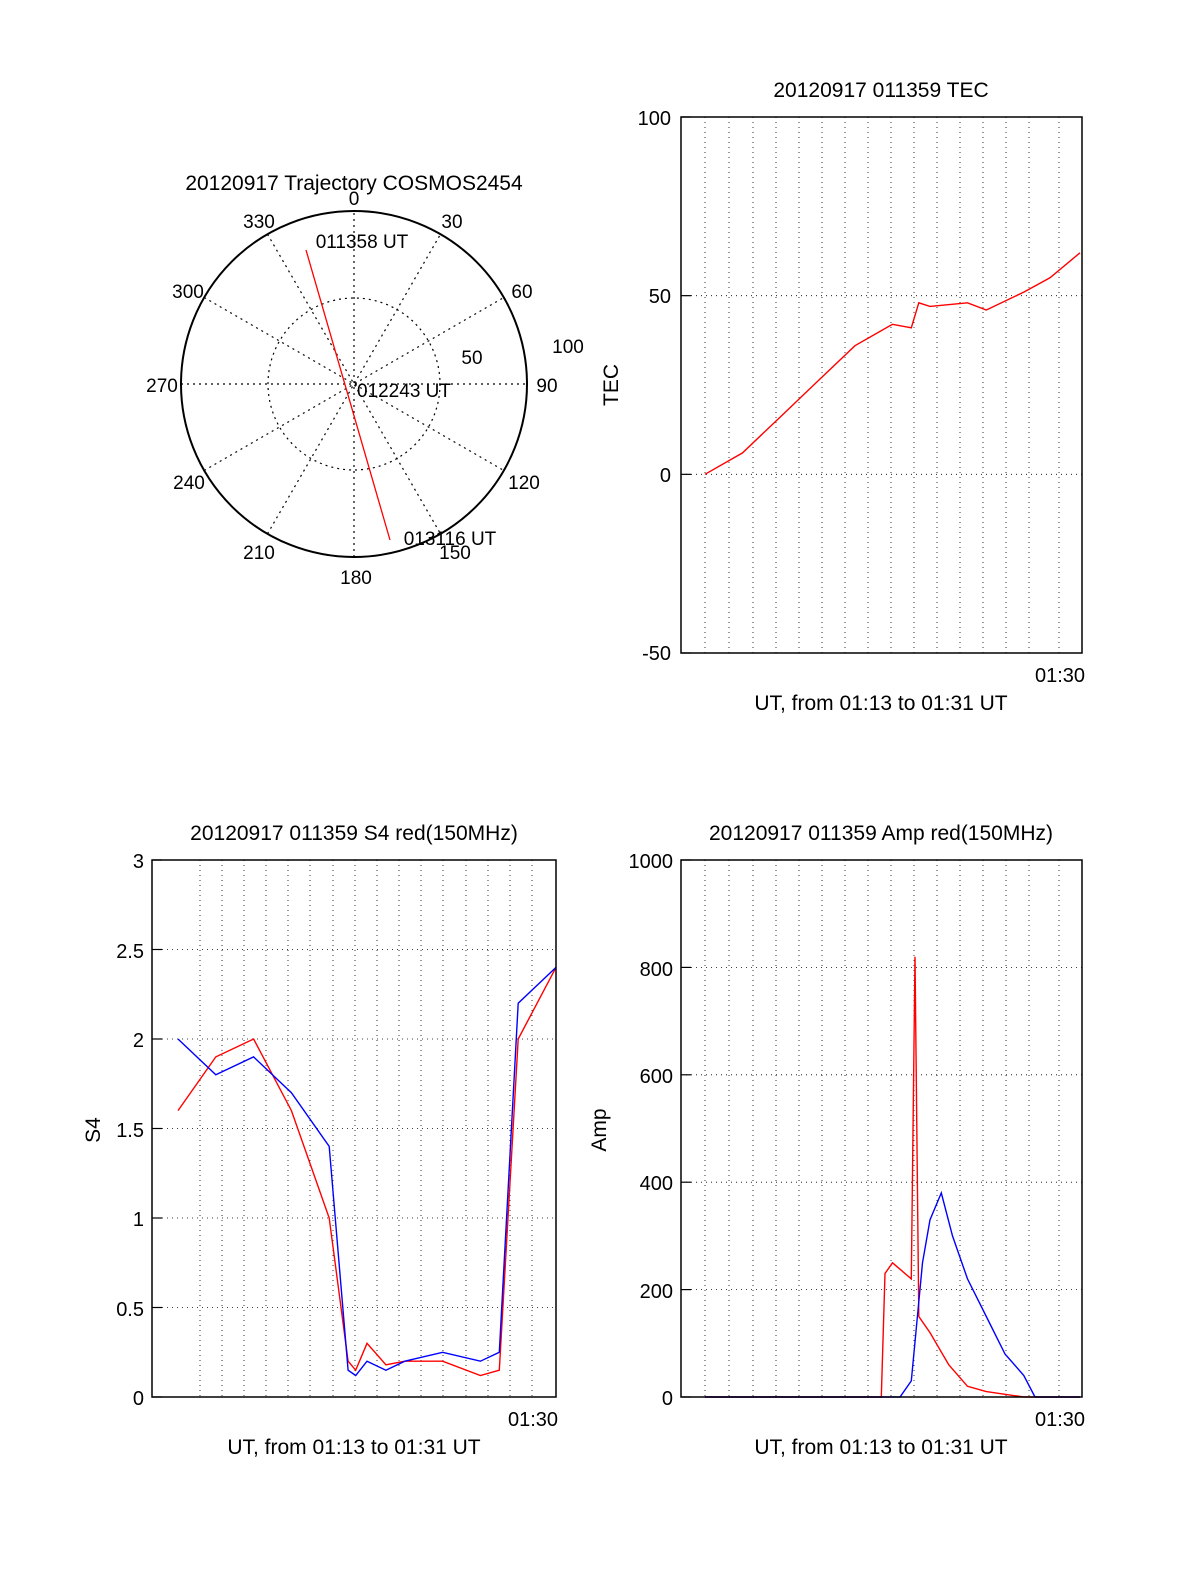 This screenshot has height=1575, width=1200. I want to click on s4-ytick-0.5: 0.5, so click(130, 1310).